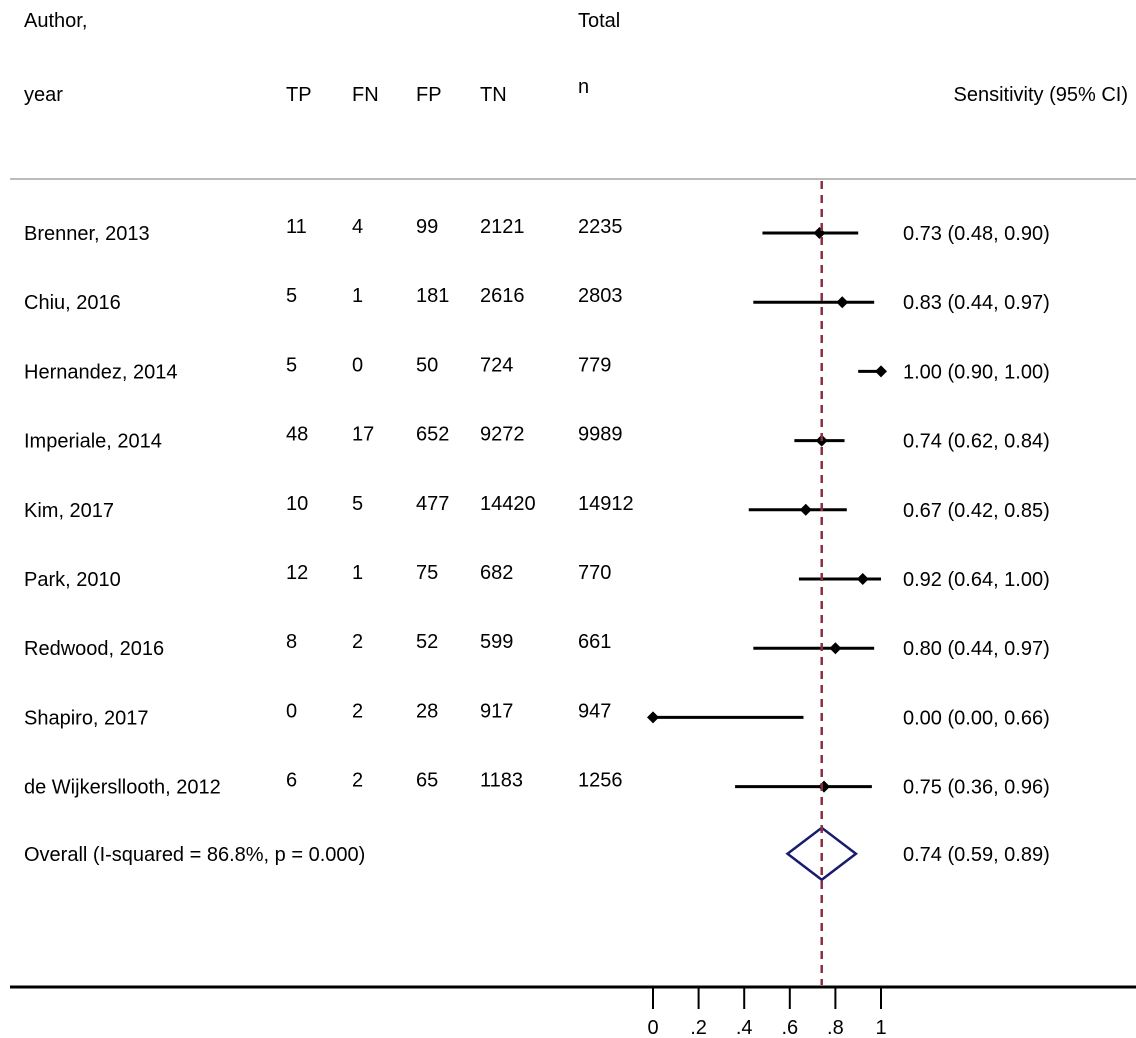  I want to click on fn-value: 17, so click(363, 435).